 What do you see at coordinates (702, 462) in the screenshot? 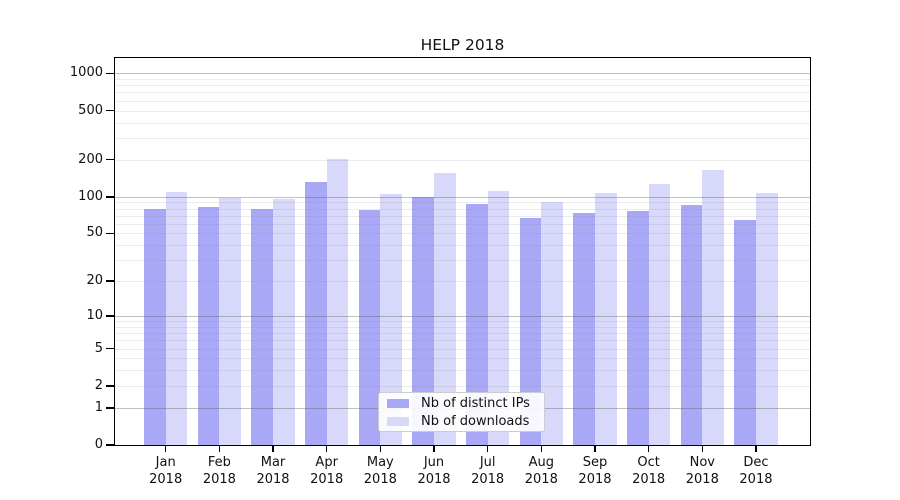
I see `x-tick-month: Nov` at bounding box center [702, 462].